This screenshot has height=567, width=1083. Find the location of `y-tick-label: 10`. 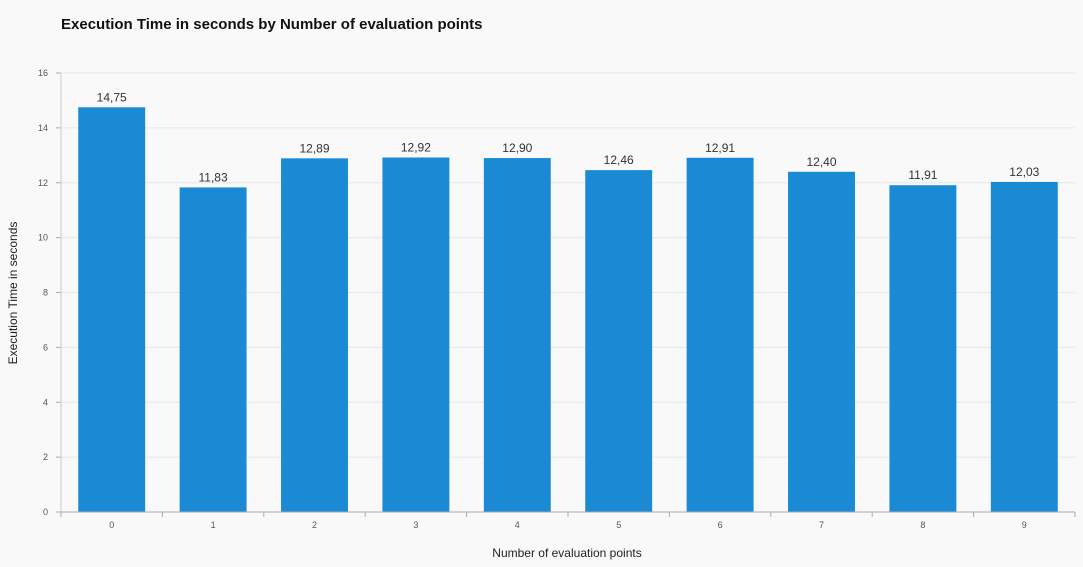

y-tick-label: 10 is located at coordinates (43, 238).